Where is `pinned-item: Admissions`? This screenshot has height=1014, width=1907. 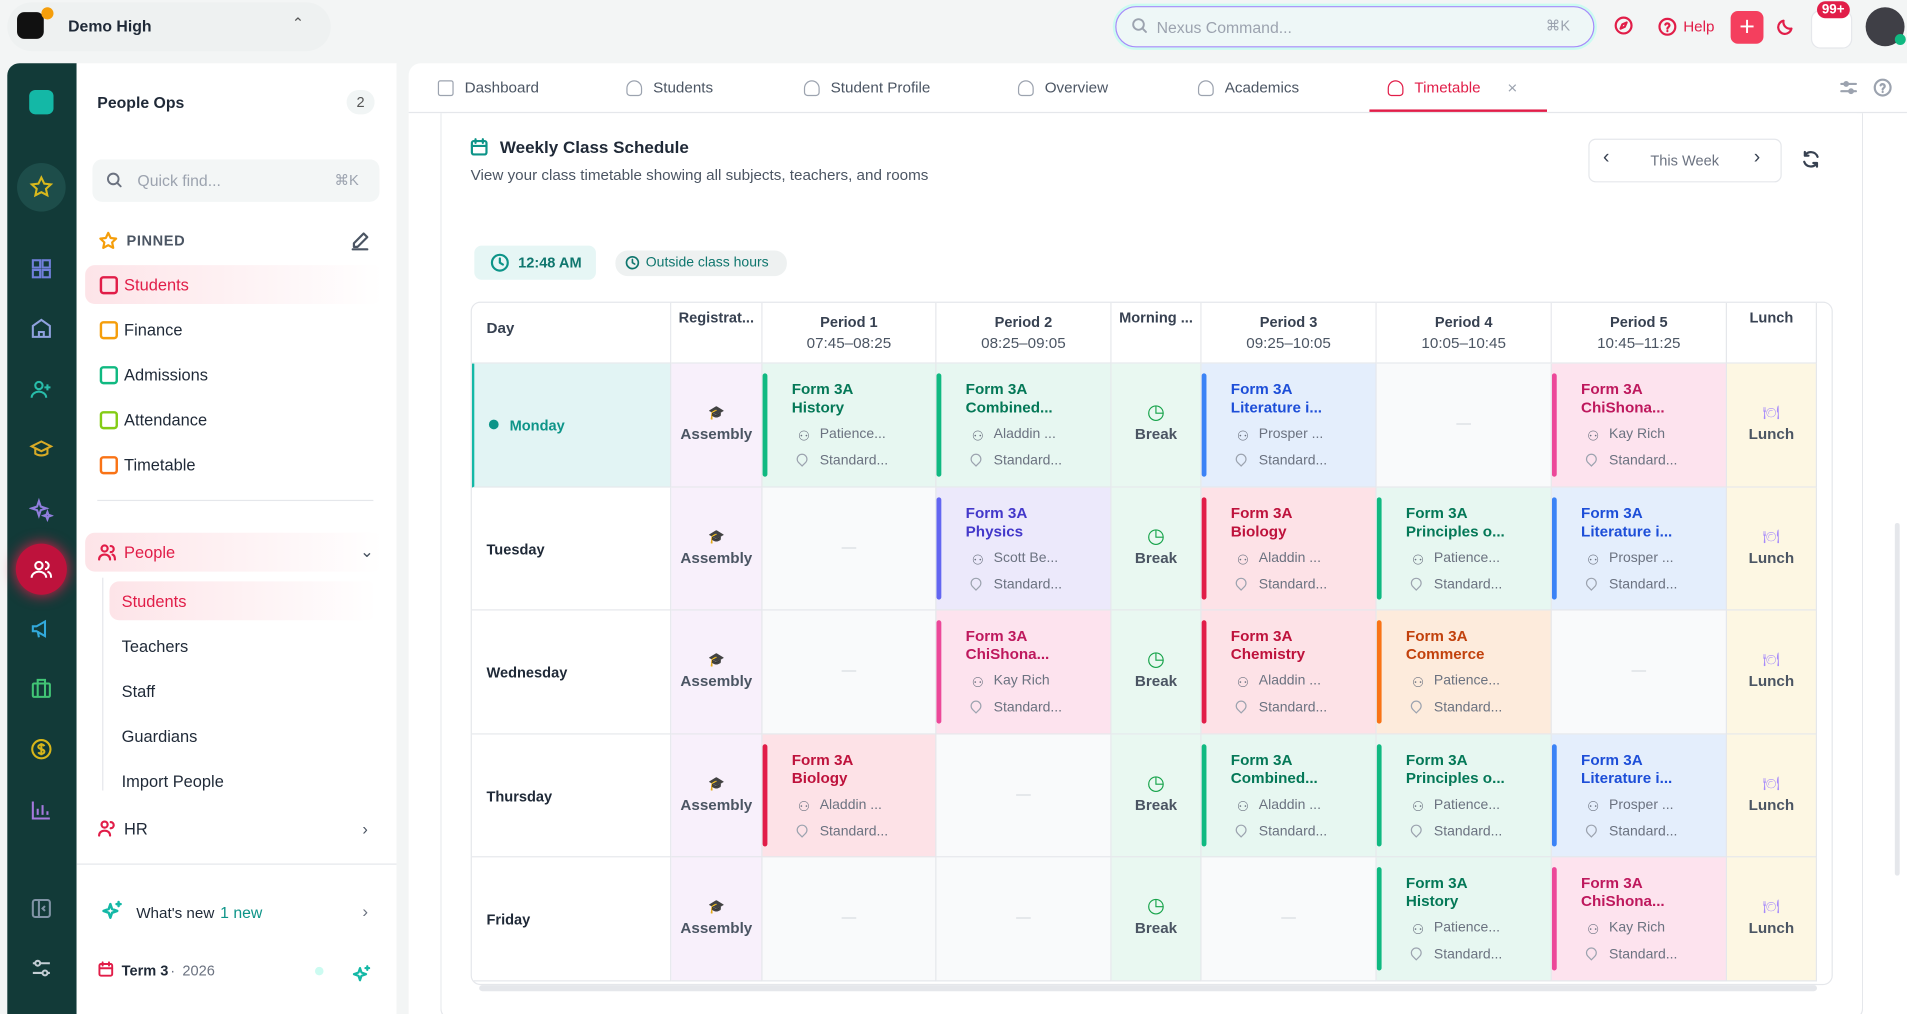 pinned-item: Admissions is located at coordinates (234, 374).